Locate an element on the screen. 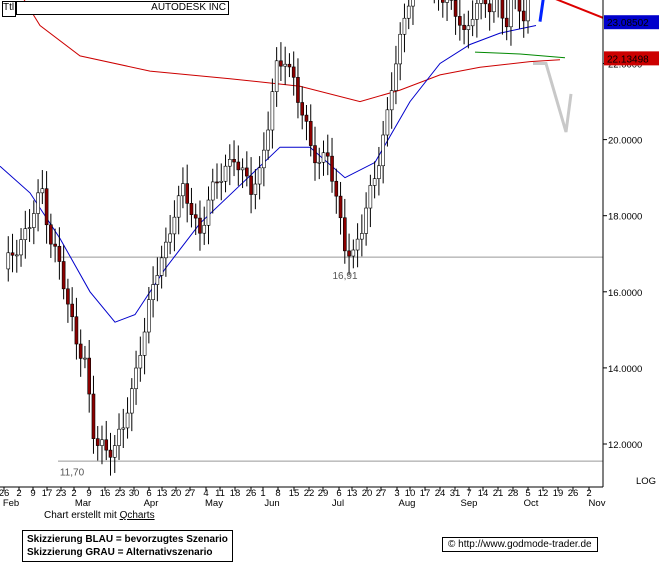  legend-gray: Skizzierung GRAU = Alternativszenario is located at coordinates (120, 552).